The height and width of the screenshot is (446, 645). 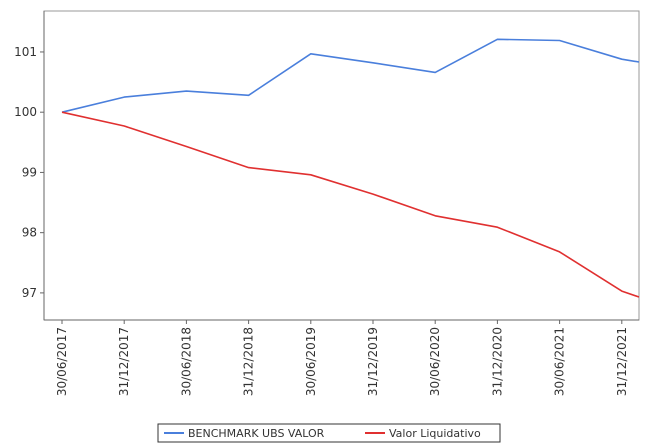 I want to click on x-tick-label: 30/06/2020, so click(x=435, y=361).